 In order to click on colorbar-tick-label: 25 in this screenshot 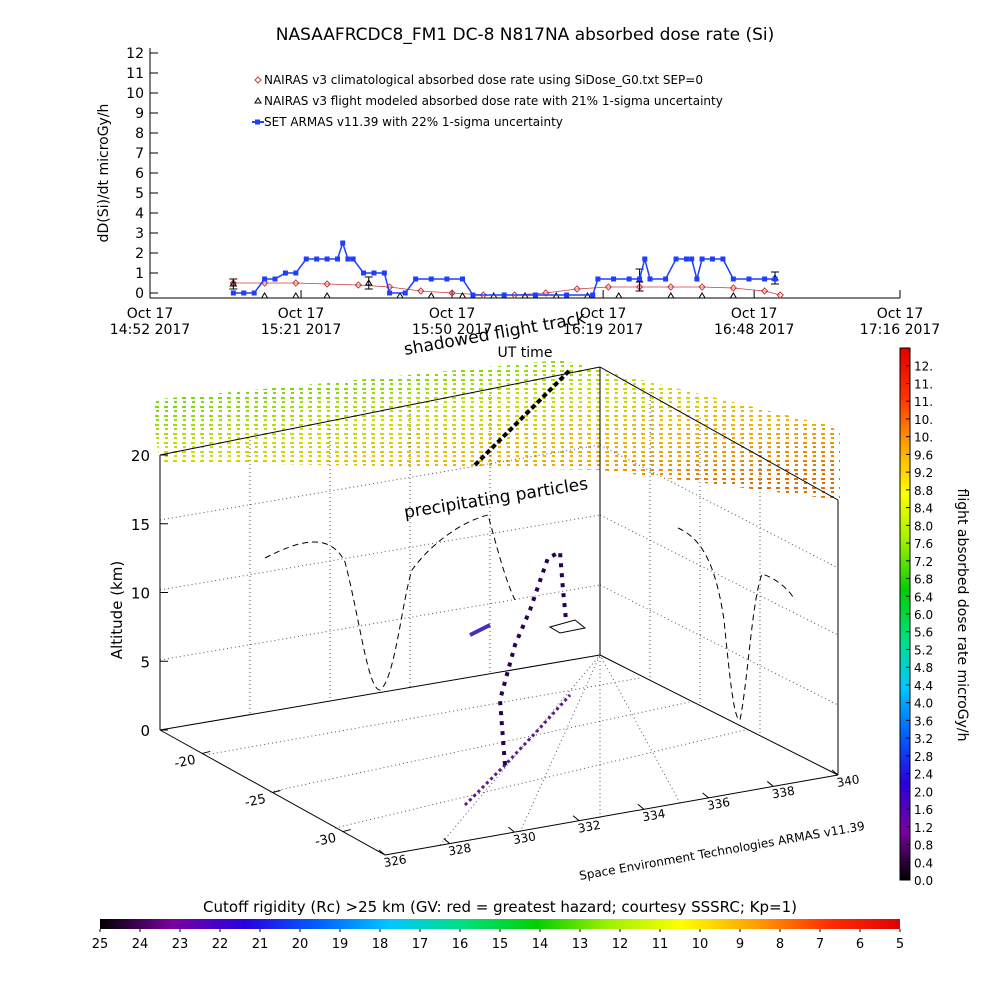, I will do `click(100, 944)`.